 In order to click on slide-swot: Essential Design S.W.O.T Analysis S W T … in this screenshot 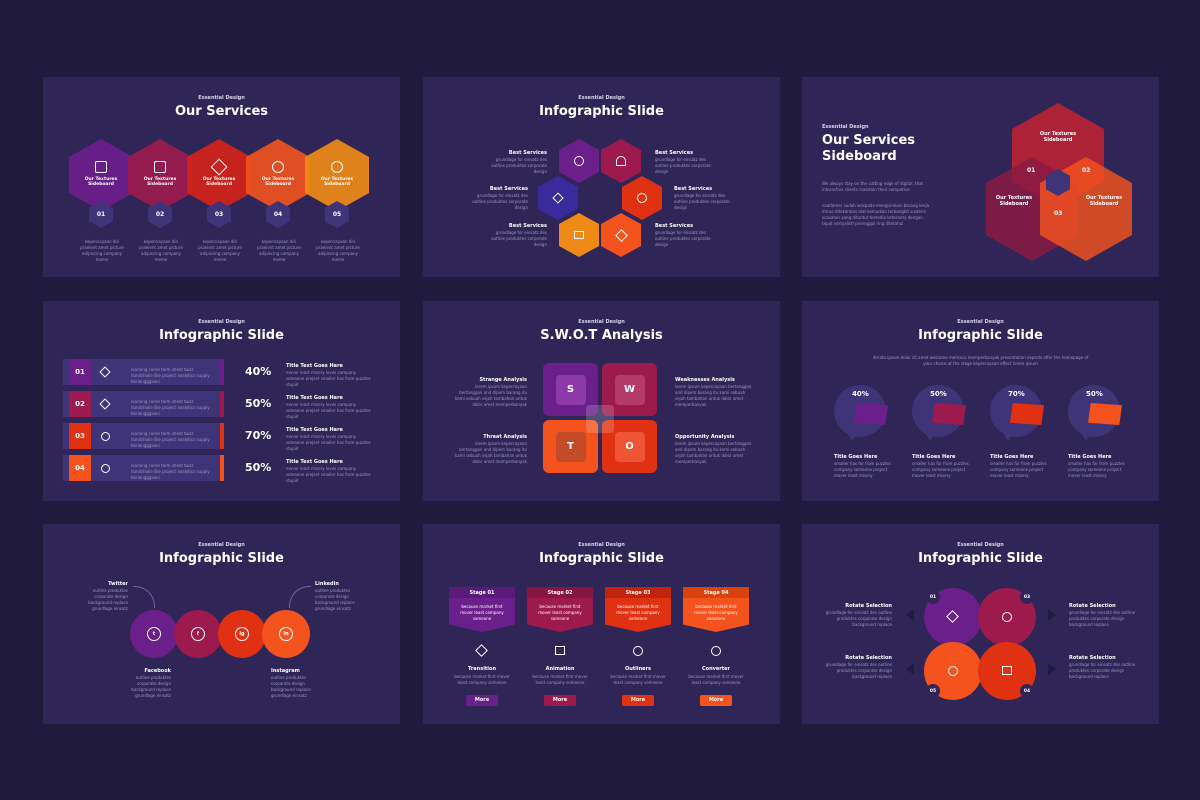, I will do `click(601, 401)`.